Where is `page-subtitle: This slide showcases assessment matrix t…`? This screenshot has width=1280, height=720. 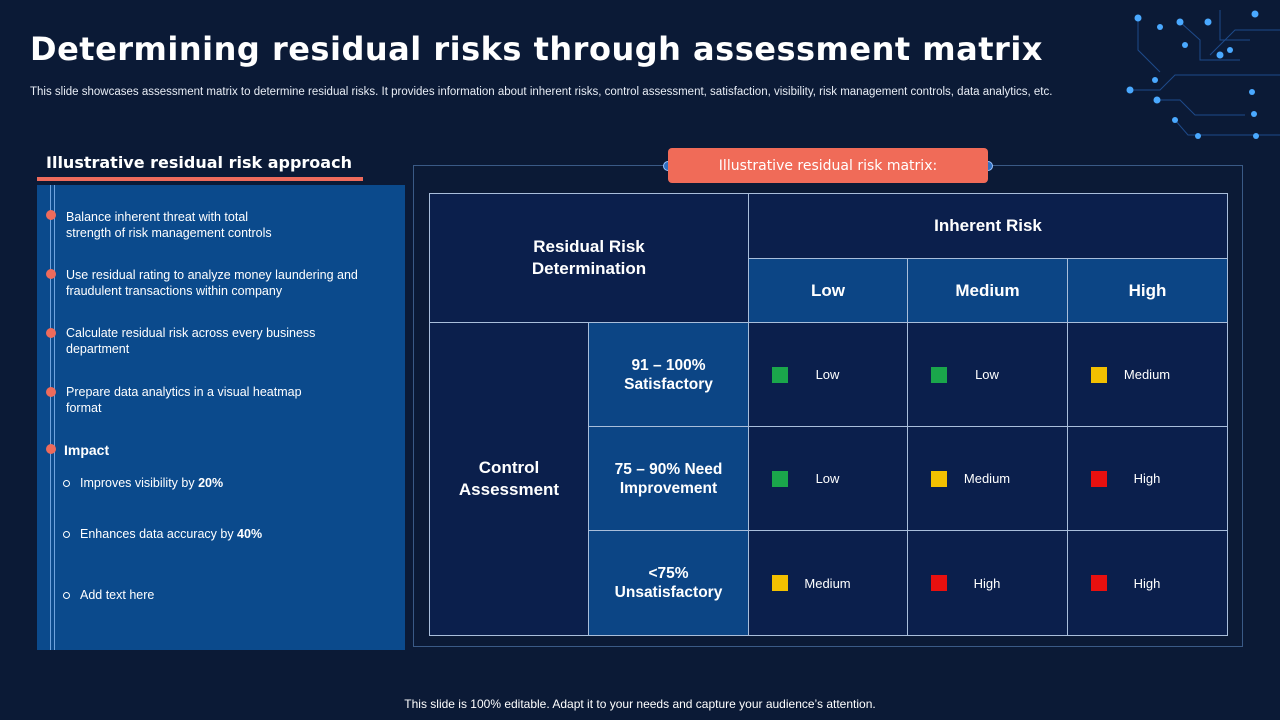
page-subtitle: This slide showcases assessment matrix t… is located at coordinates (541, 92).